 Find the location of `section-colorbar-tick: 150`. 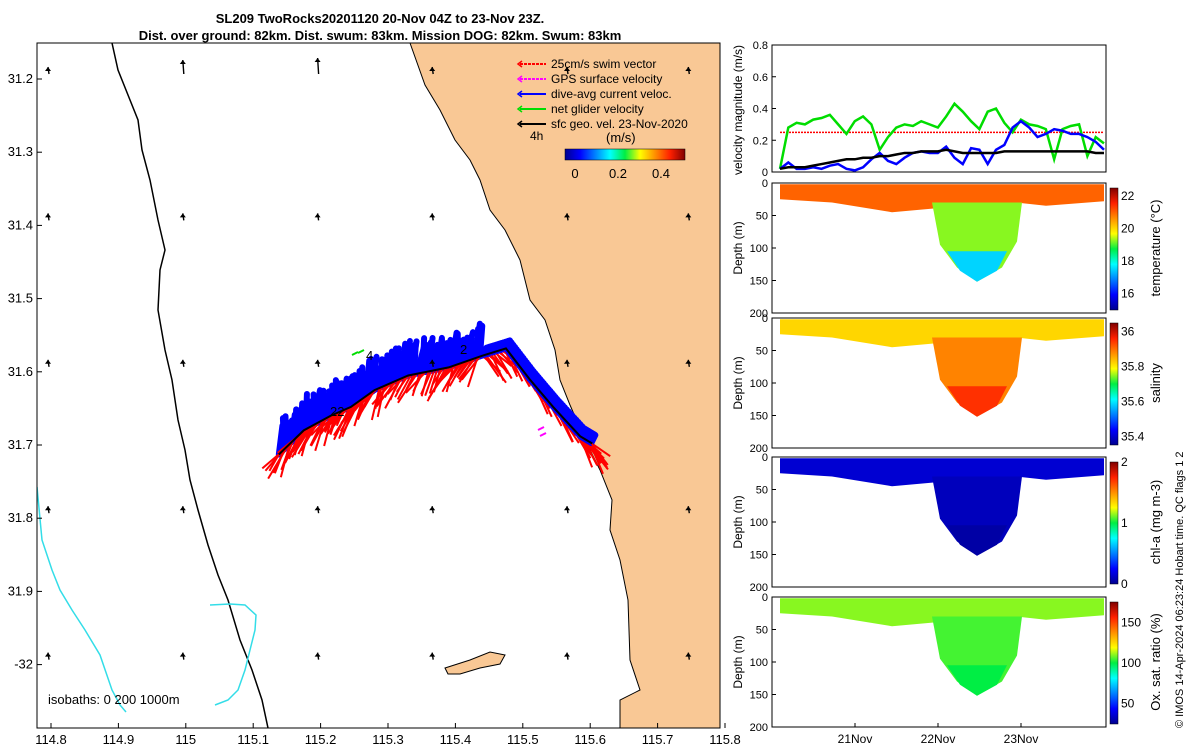

section-colorbar-tick: 150 is located at coordinates (1131, 622).